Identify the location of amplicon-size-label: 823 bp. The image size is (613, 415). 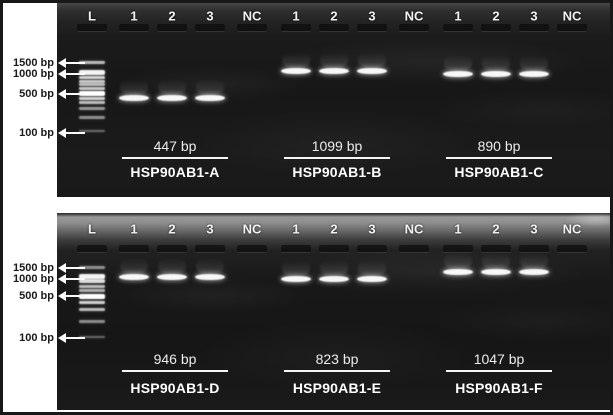
(337, 359).